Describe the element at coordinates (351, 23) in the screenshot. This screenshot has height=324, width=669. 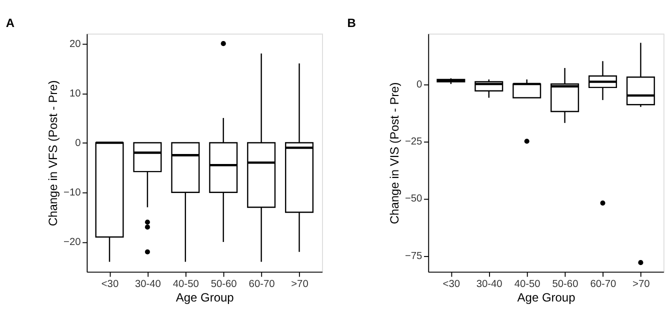
I see `chart-title: B` at that location.